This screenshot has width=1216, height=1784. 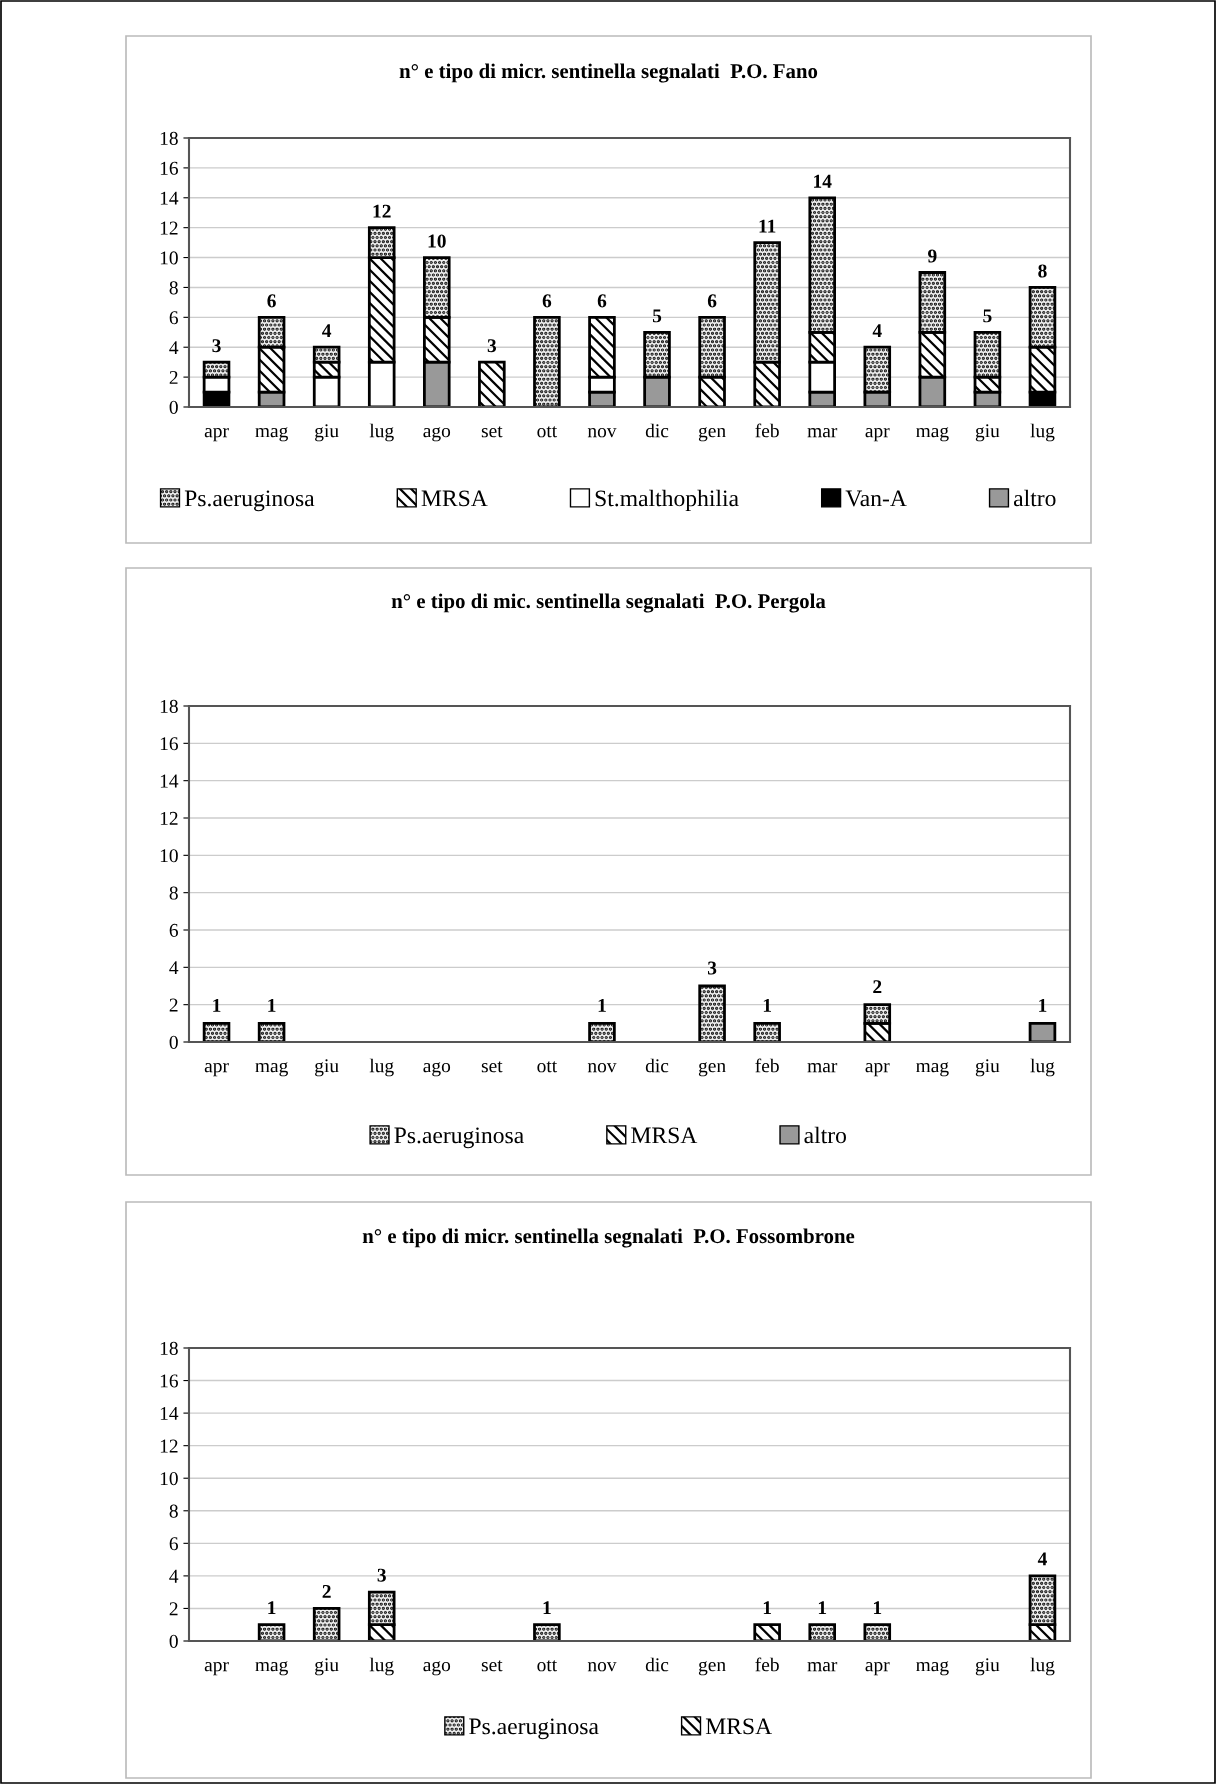 What do you see at coordinates (608, 603) in the screenshot?
I see `chart-title: n° e tipo di mic. sentinella segnalati P.O. Pergola` at bounding box center [608, 603].